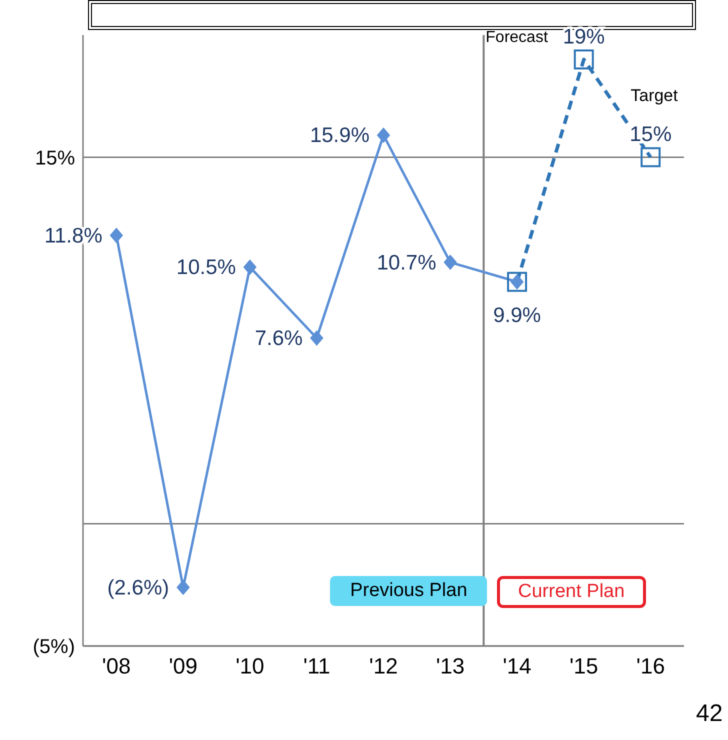  What do you see at coordinates (183, 666) in the screenshot?
I see `x-tick-label: '09` at bounding box center [183, 666].